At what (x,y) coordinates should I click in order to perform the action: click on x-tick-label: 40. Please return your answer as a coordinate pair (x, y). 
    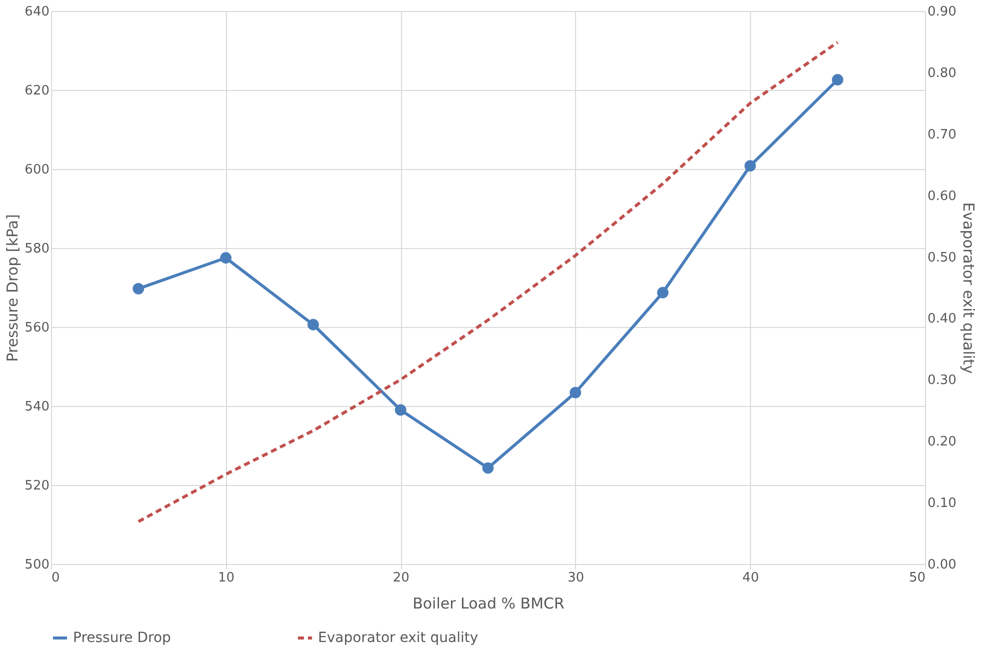
    Looking at the image, I should click on (750, 578).